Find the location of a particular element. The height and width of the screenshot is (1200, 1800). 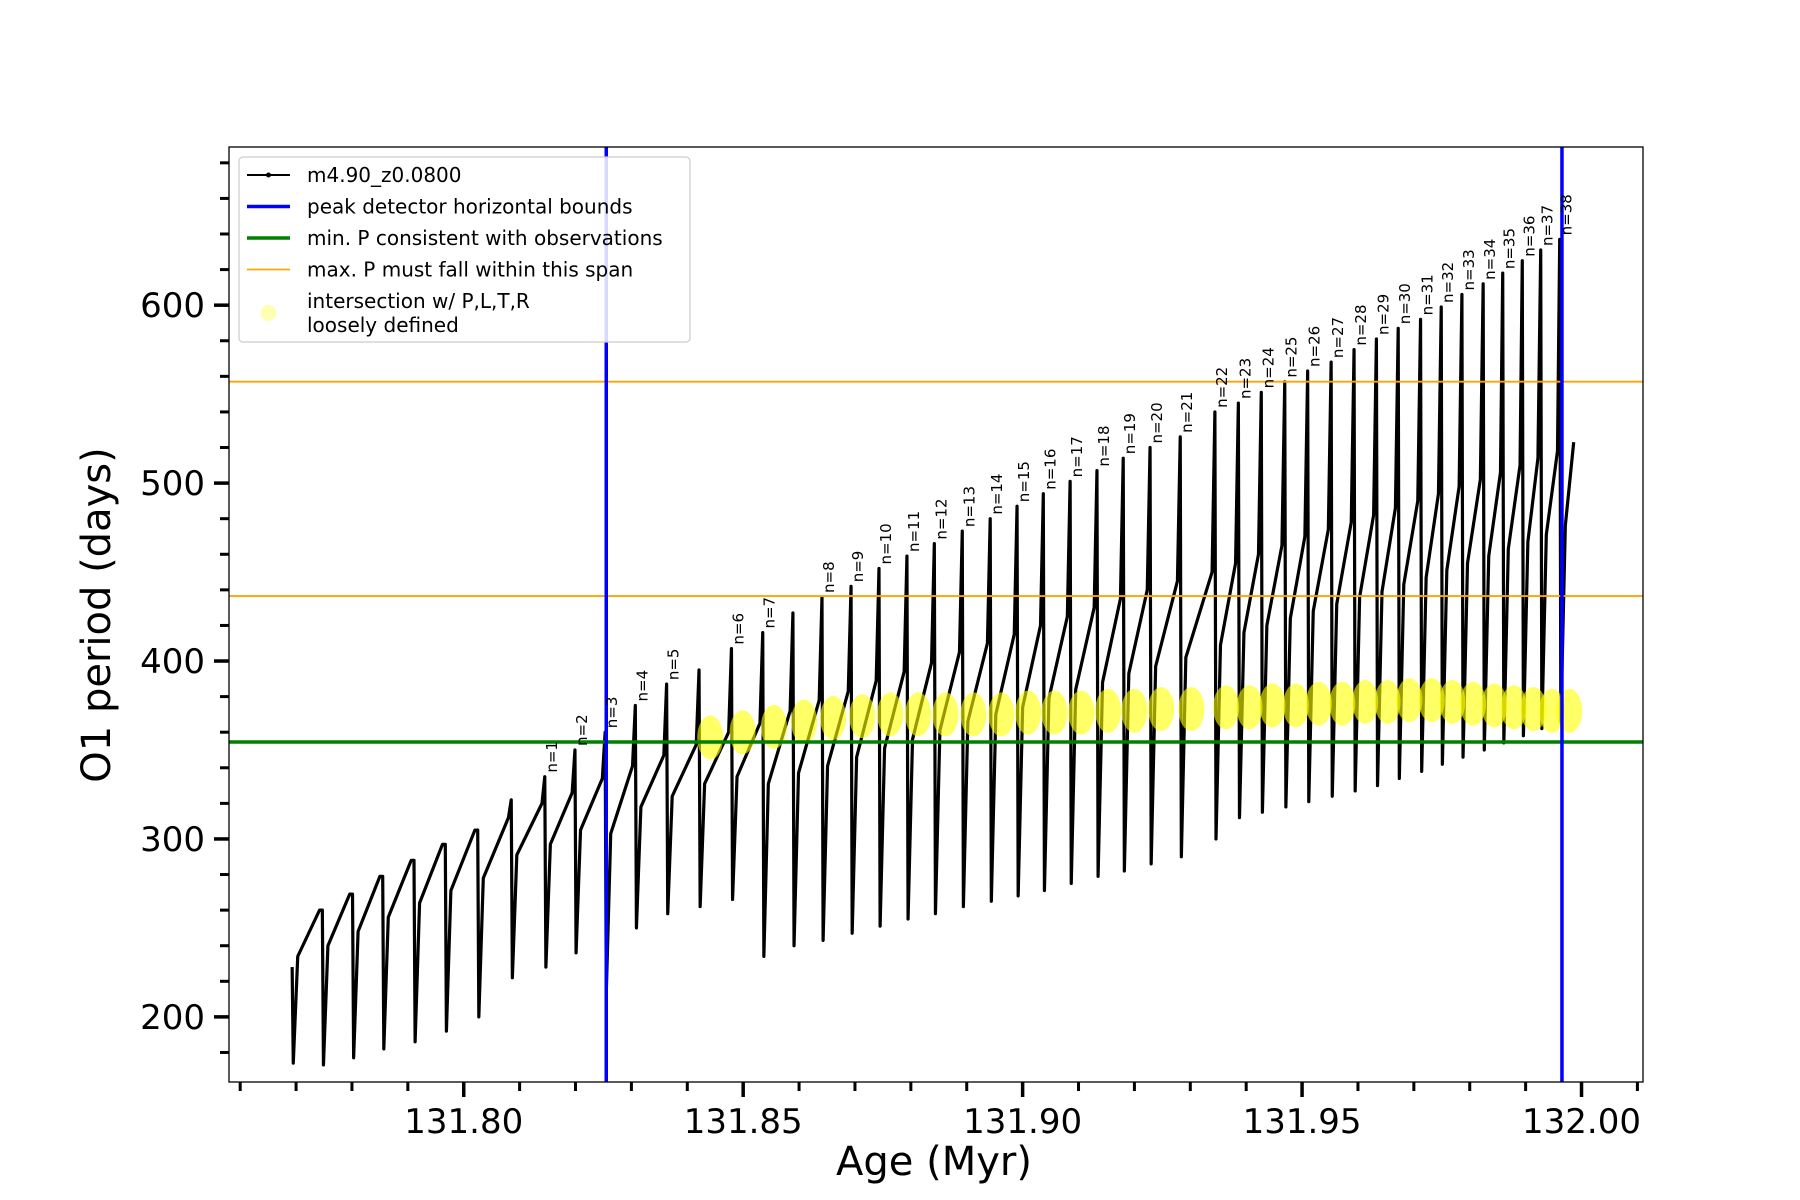

annotation: n=3 is located at coordinates (612, 713).